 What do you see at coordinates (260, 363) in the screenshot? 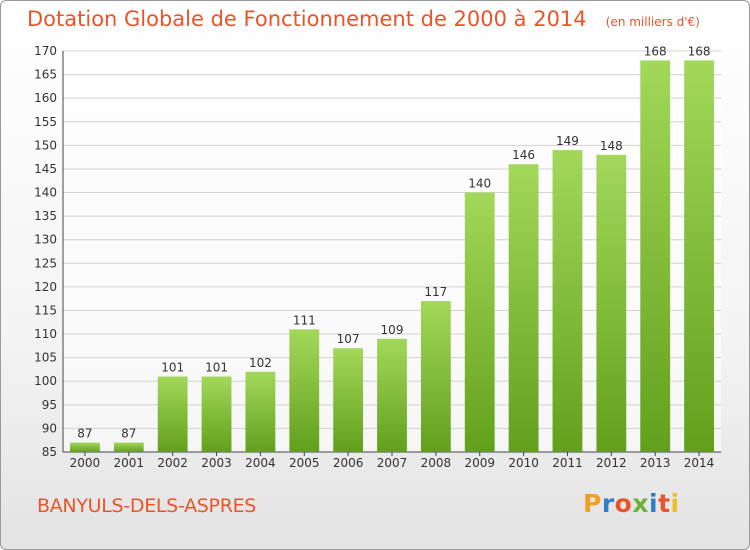
I see `data-label: 102` at bounding box center [260, 363].